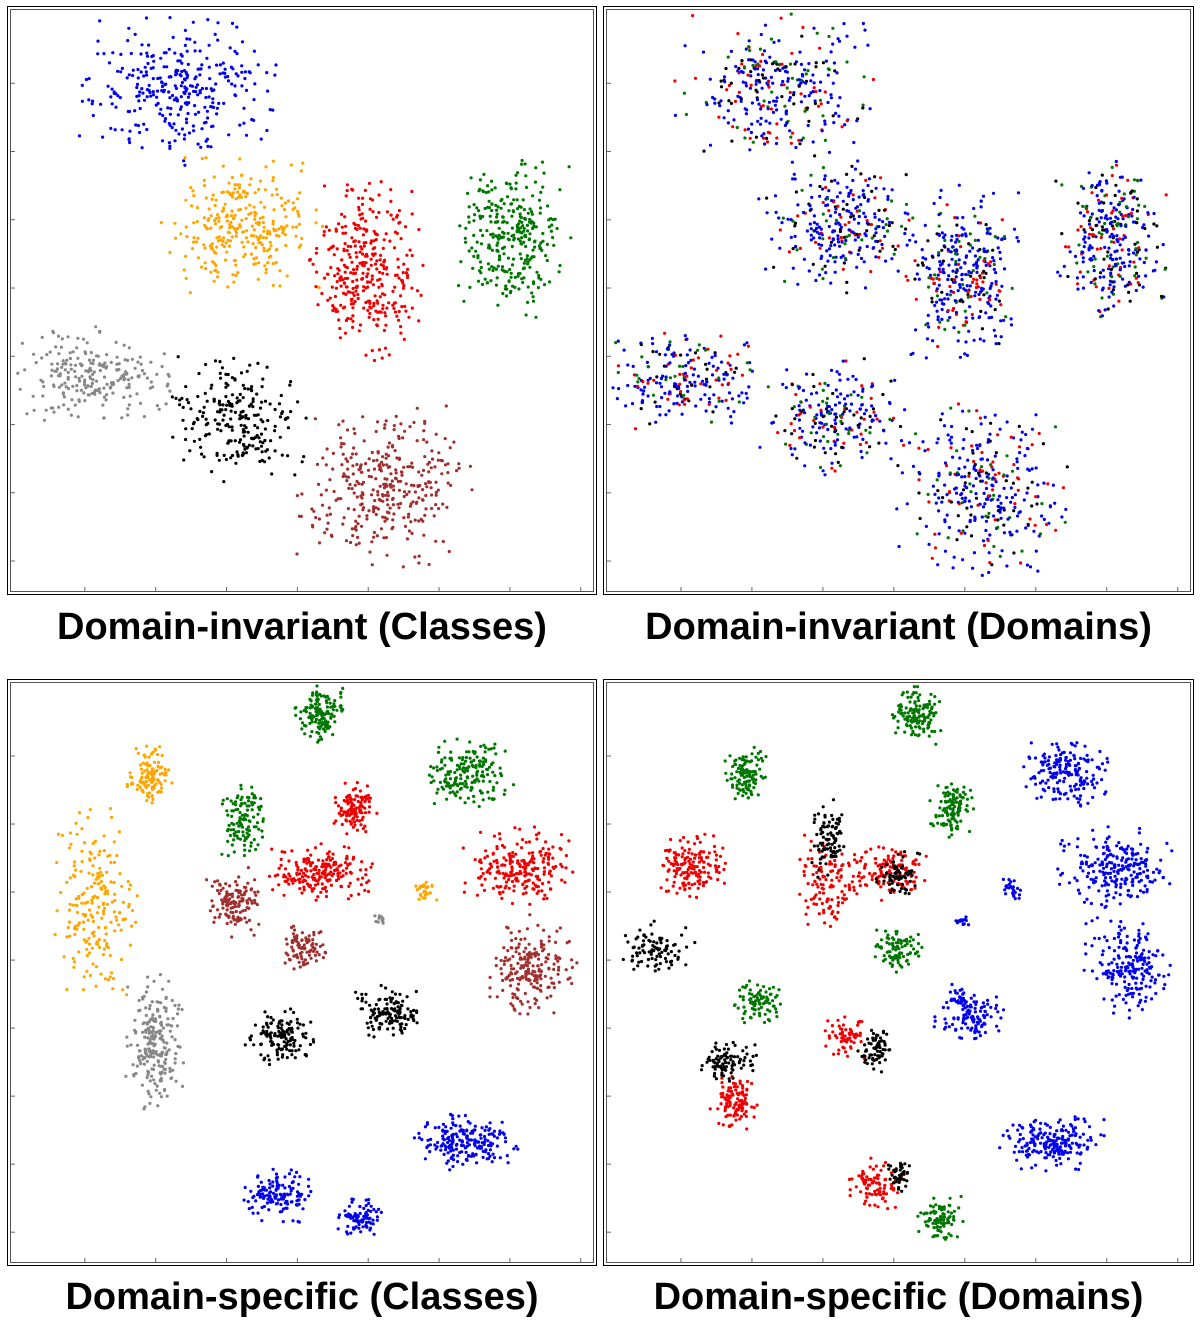 The width and height of the screenshot is (1203, 1329). I want to click on cluster-domains-mixed, so click(832, 417).